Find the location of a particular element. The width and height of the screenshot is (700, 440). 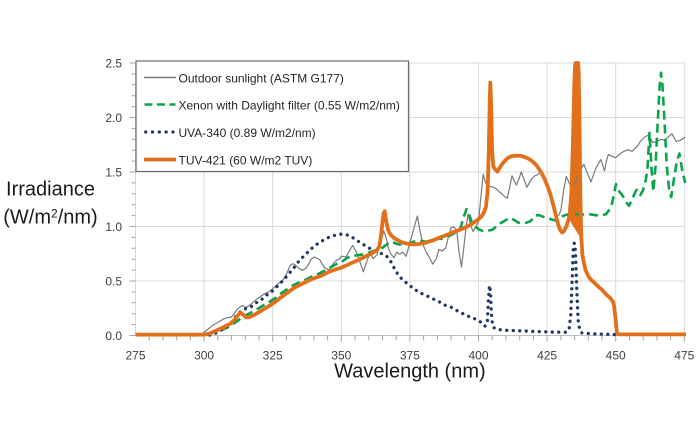

svg-text: 325 is located at coordinates (273, 356).